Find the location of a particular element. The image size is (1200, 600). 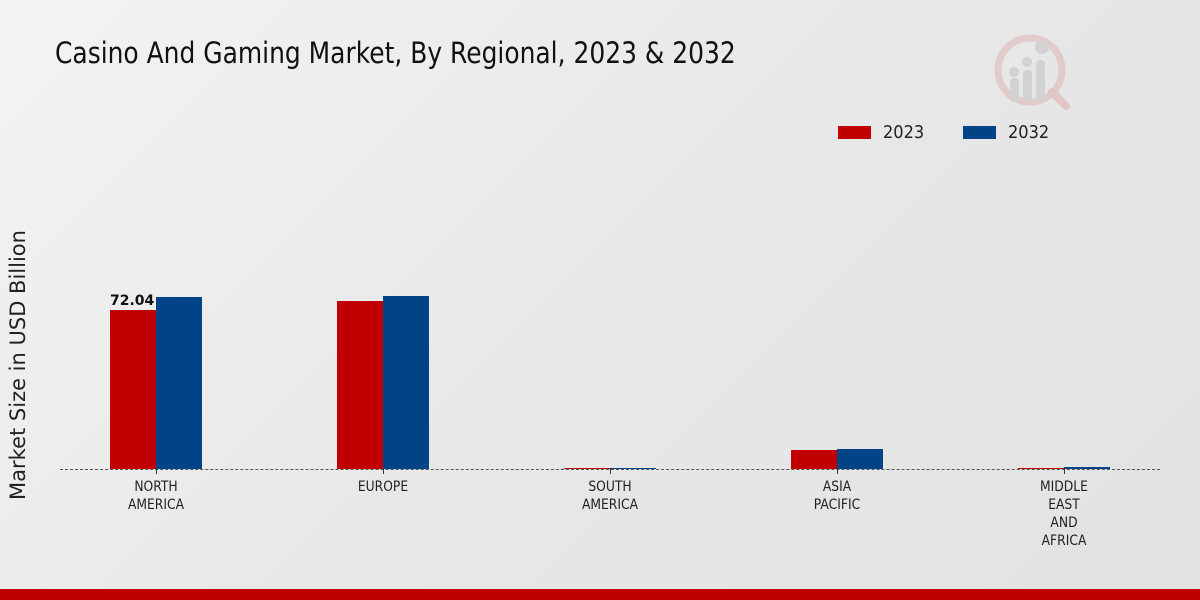

x-tick-label: SOUTH AMERICA is located at coordinates (610, 496).